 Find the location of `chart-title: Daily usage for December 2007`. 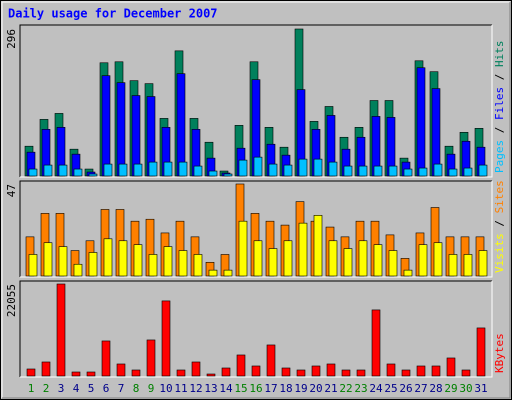

chart-title: Daily usage for December 2007 is located at coordinates (113, 14).